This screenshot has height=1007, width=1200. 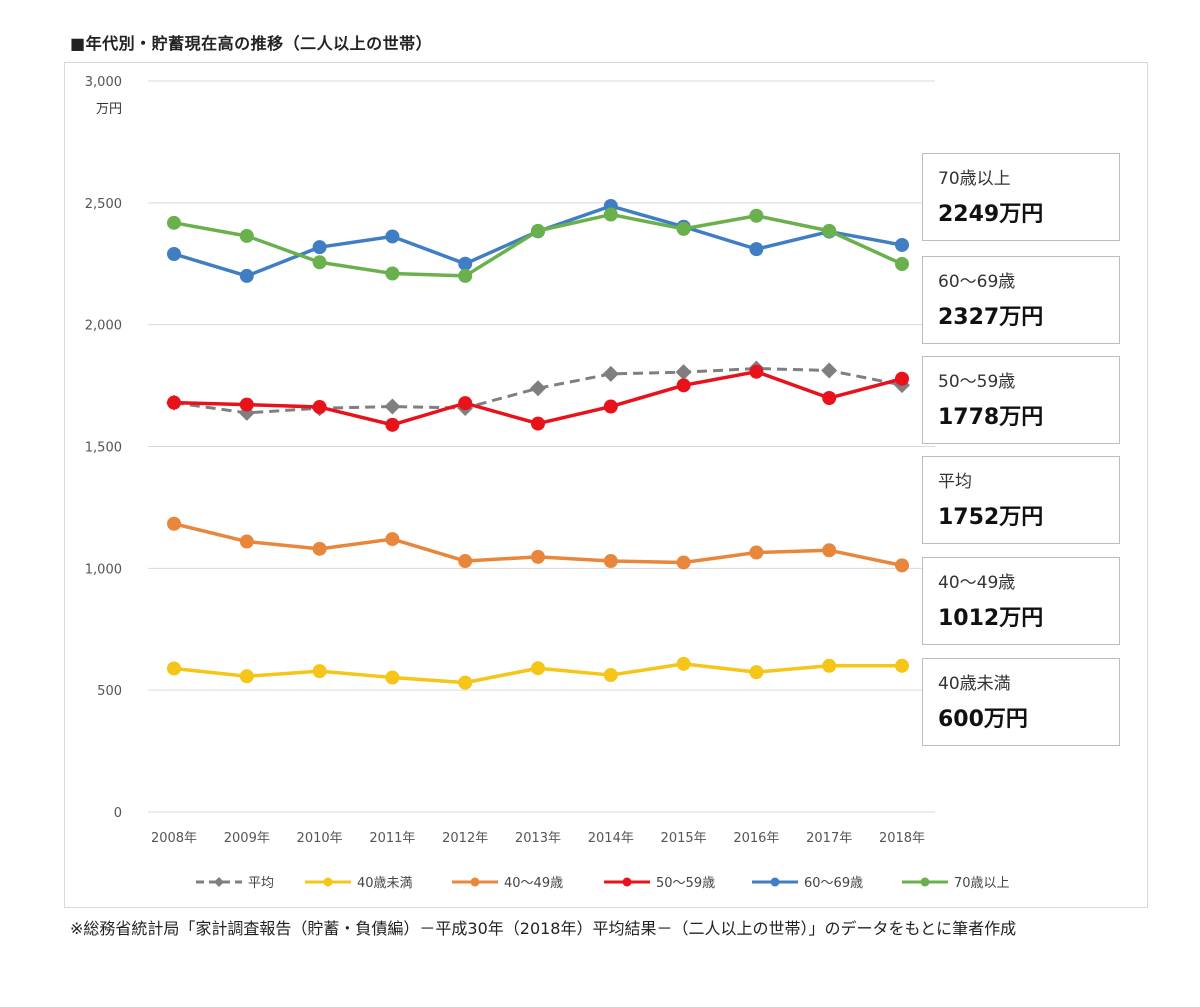 I want to click on legend-item: 40～49歳, so click(x=507, y=883).